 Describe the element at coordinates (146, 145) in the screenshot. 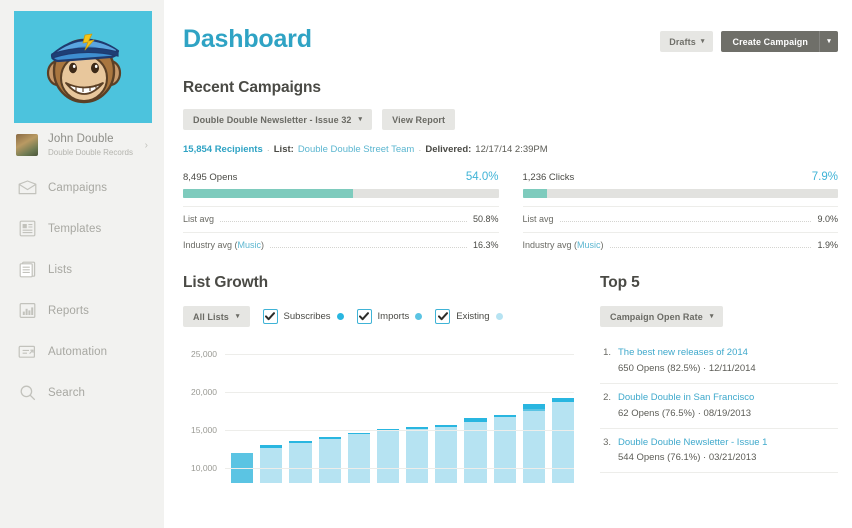

I see `chevron-right-icon: ›` at that location.